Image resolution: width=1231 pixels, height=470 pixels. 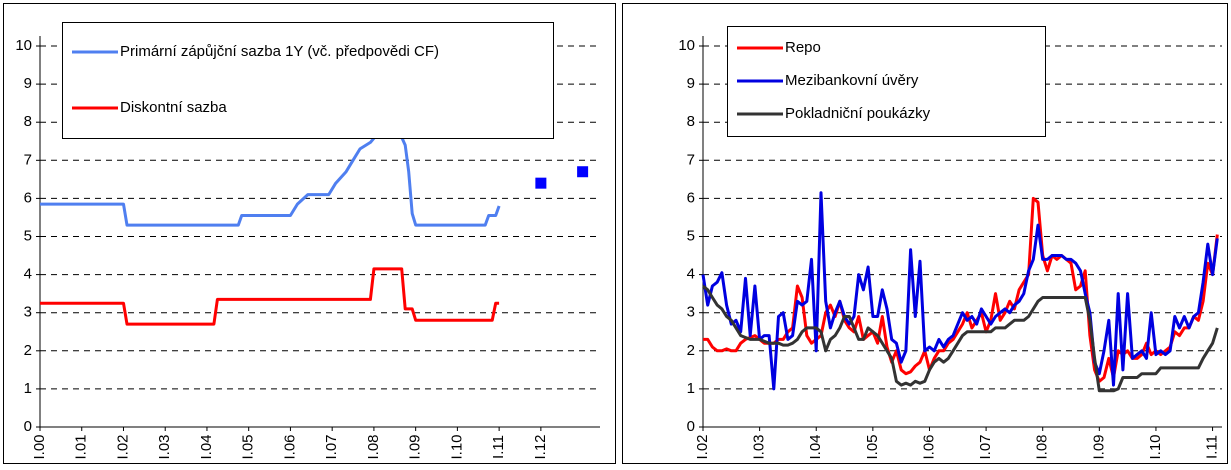 I want to click on x-tick-label: I.12, so click(x=540, y=446).